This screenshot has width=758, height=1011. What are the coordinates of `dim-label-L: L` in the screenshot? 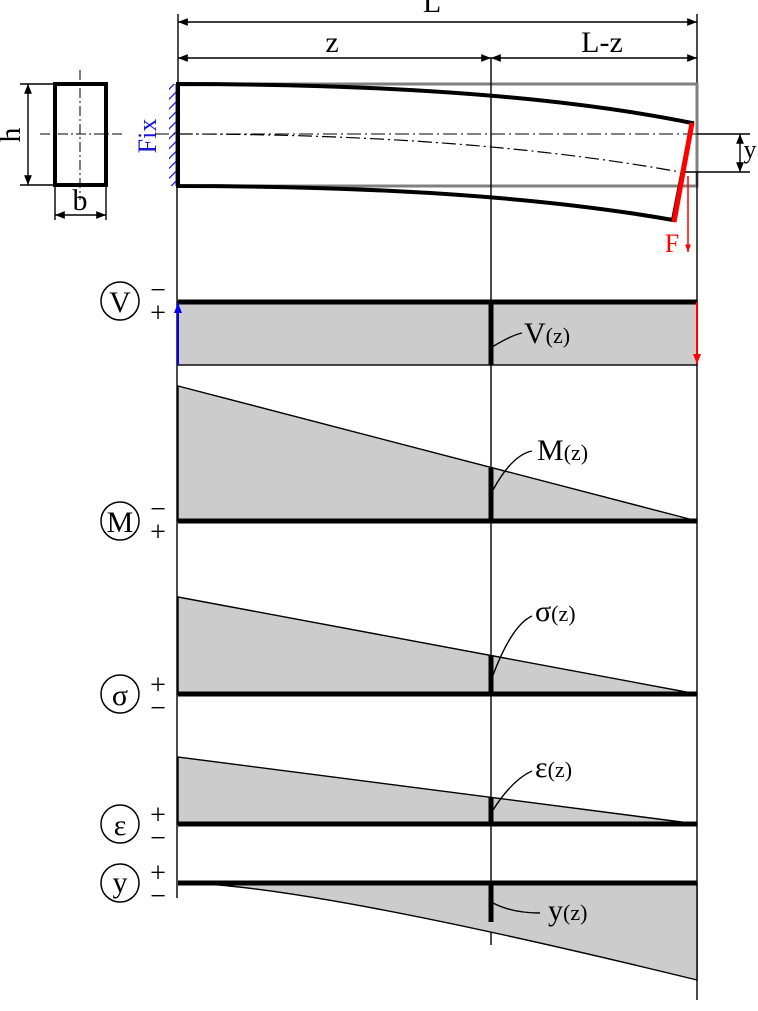 It's located at (432, 9).